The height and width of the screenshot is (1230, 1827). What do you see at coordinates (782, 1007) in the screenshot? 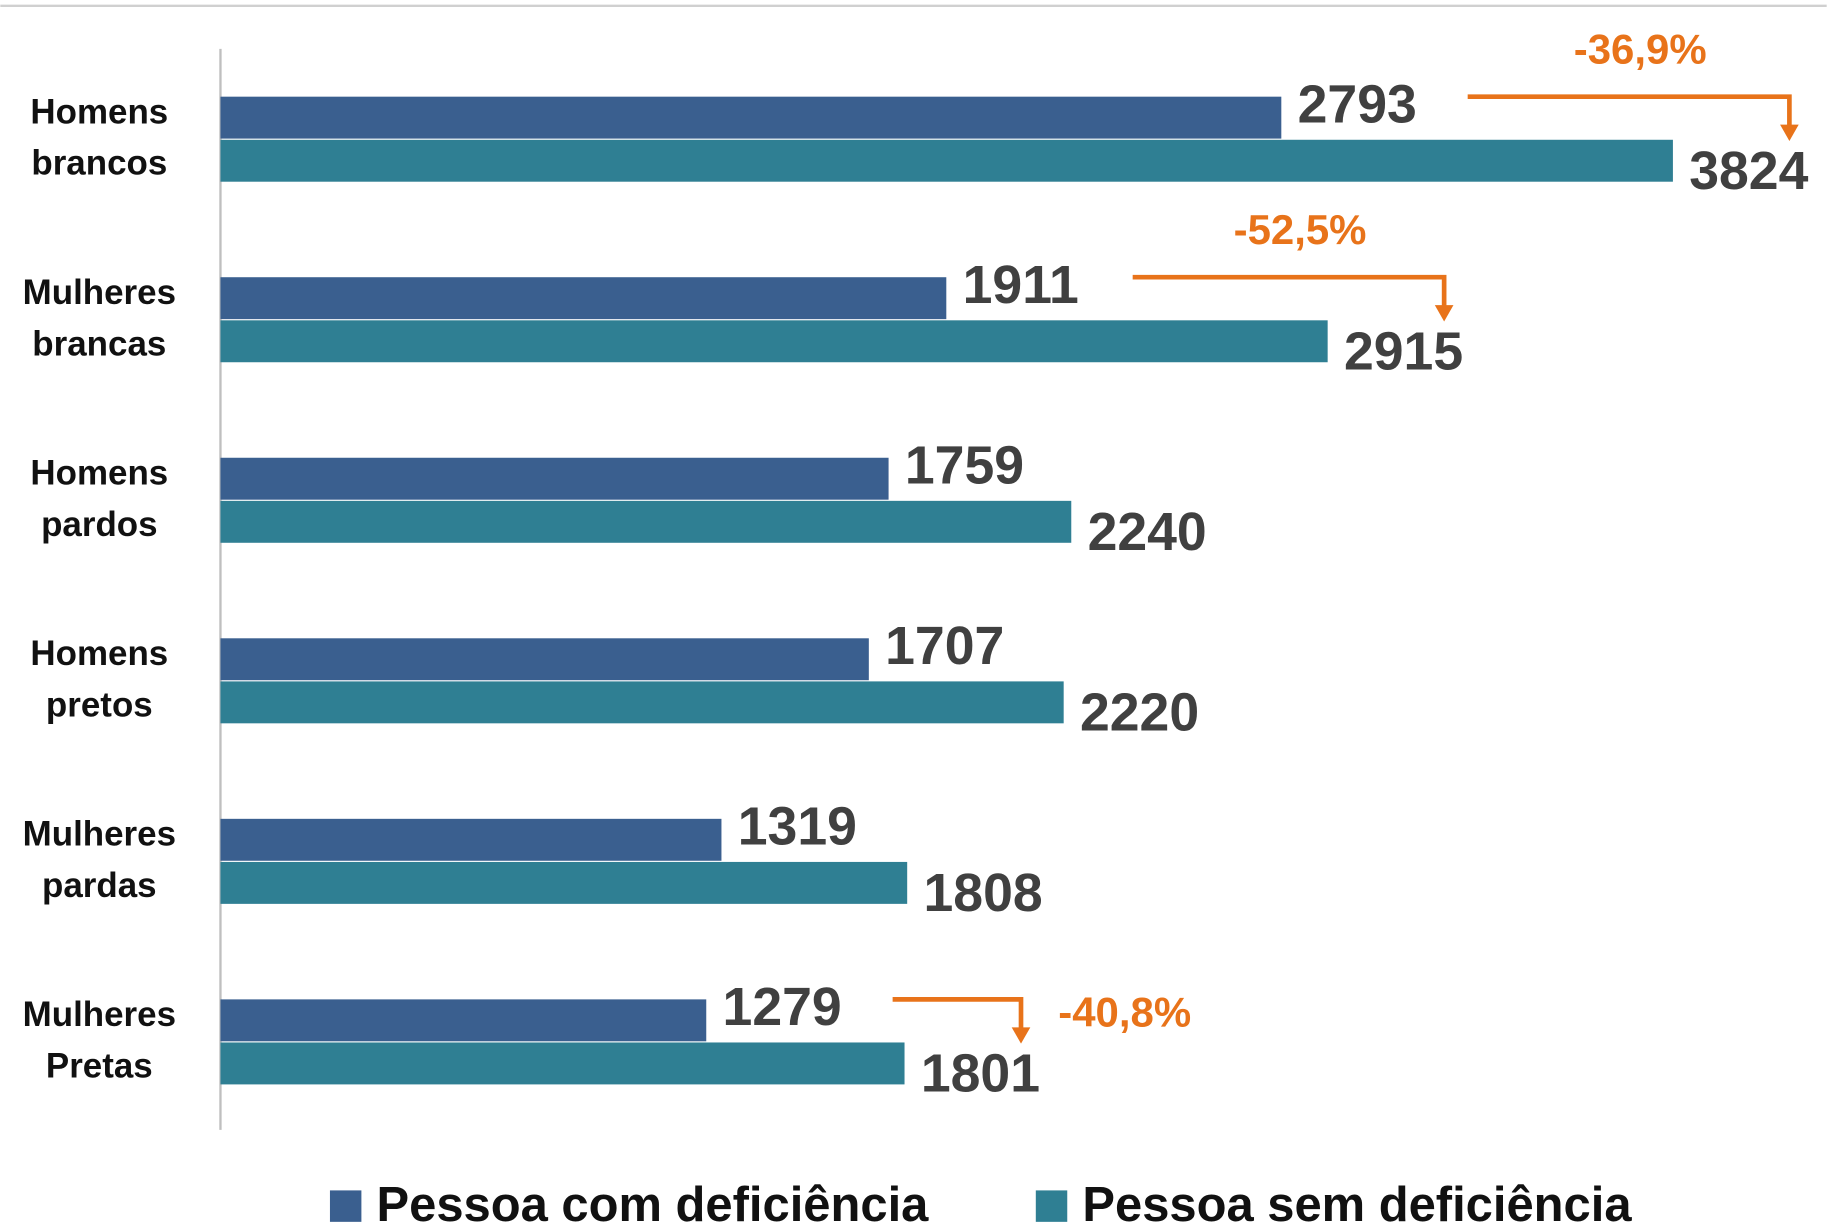
I see `value-label: 1279` at bounding box center [782, 1007].